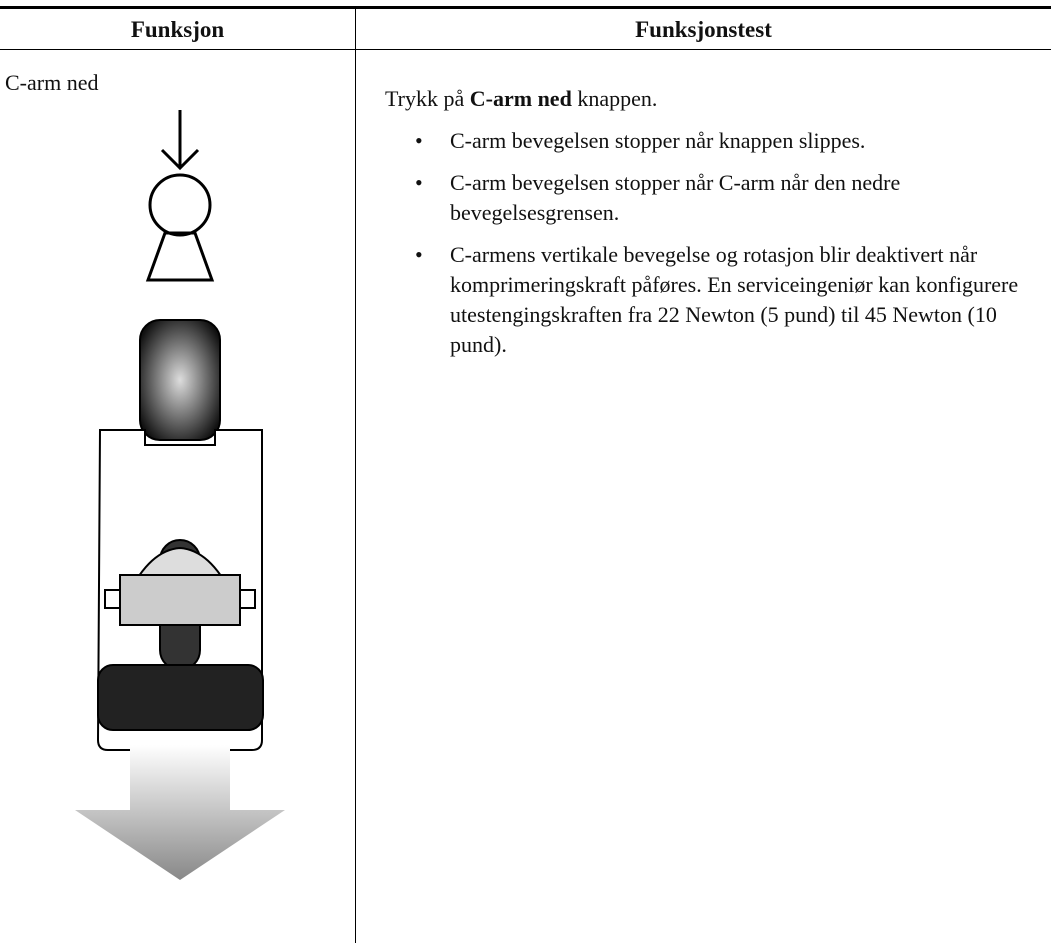 The image size is (1051, 943). What do you see at coordinates (614, 98) in the screenshot?
I see `intro-text: knappen.` at bounding box center [614, 98].